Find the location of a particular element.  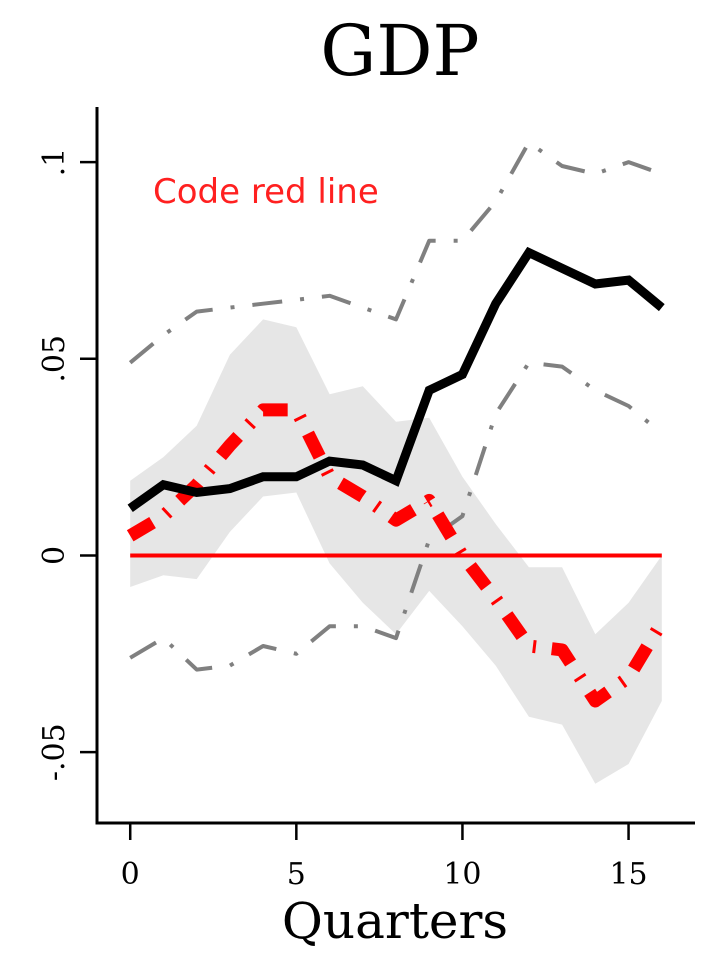

annotation-code-red-line: Code red line is located at coordinates (266, 192).